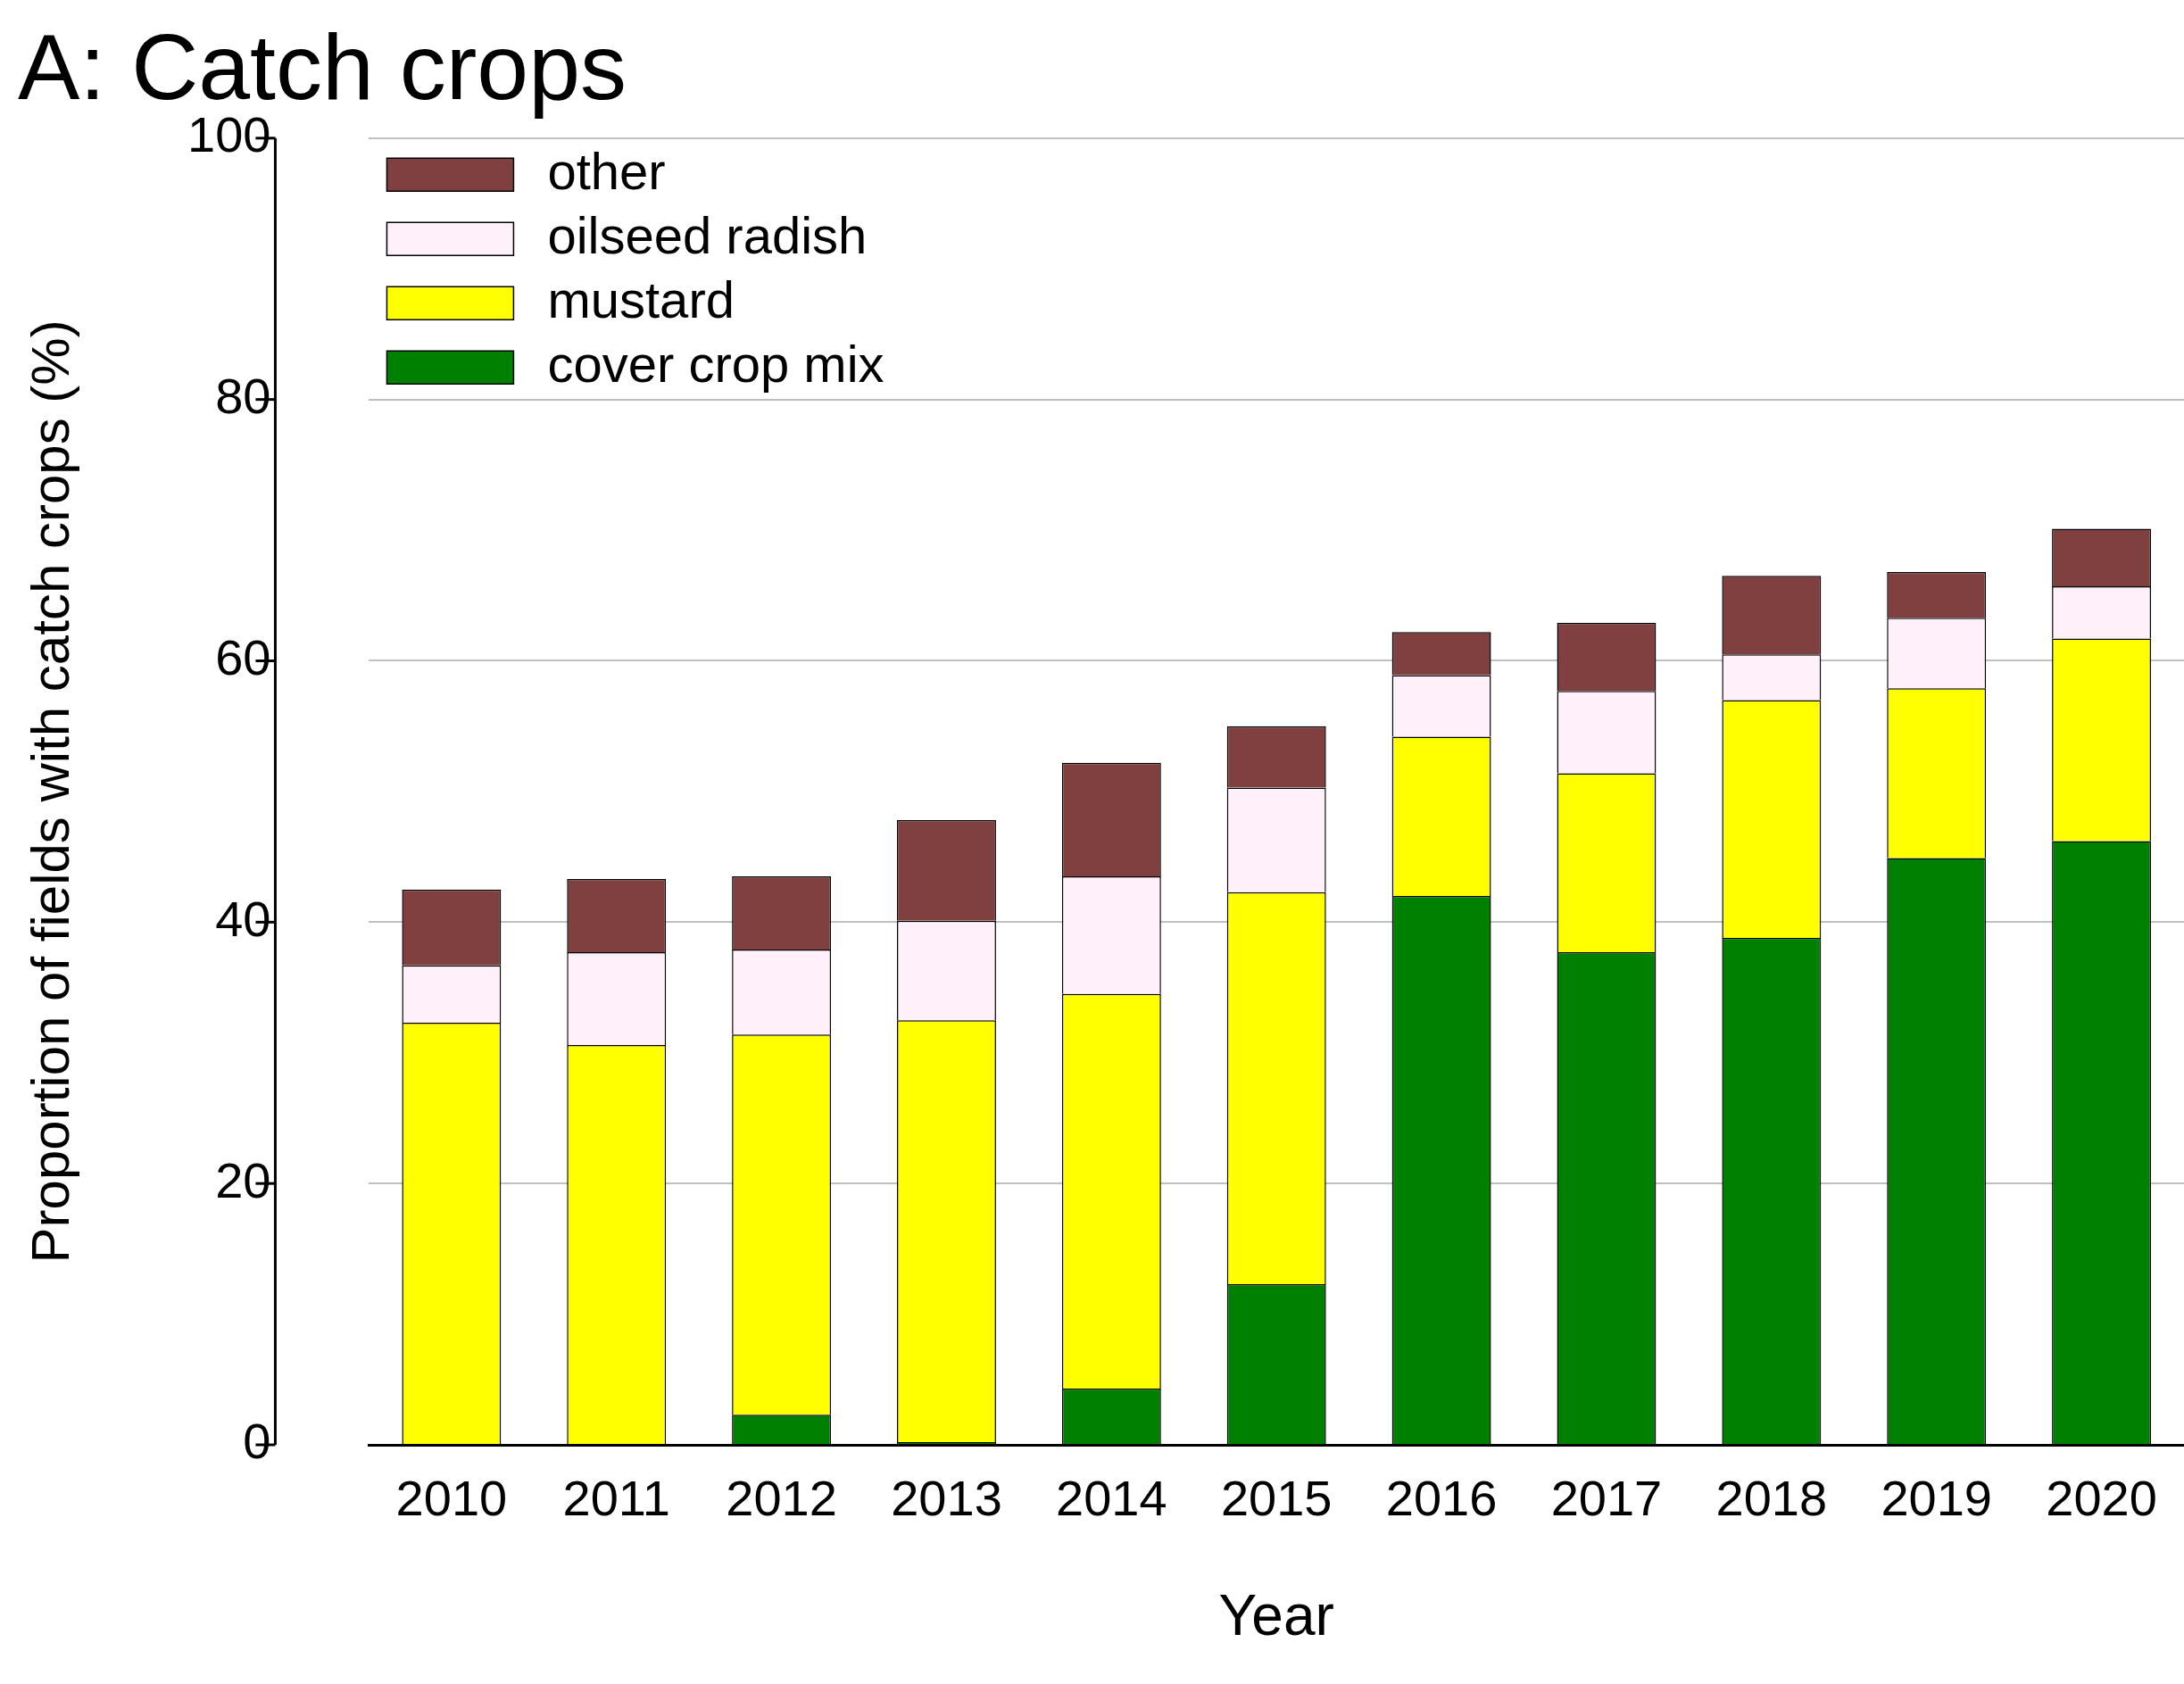  Describe the element at coordinates (1606, 1498) in the screenshot. I see `x-tick-label: 2017` at that location.